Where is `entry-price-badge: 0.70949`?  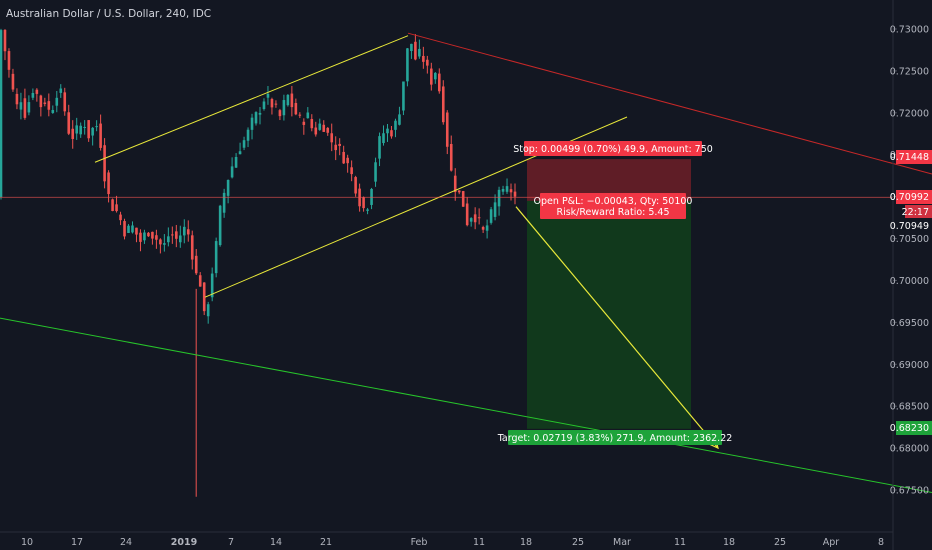
entry-price-badge: 0.70949 is located at coordinates (911, 226).